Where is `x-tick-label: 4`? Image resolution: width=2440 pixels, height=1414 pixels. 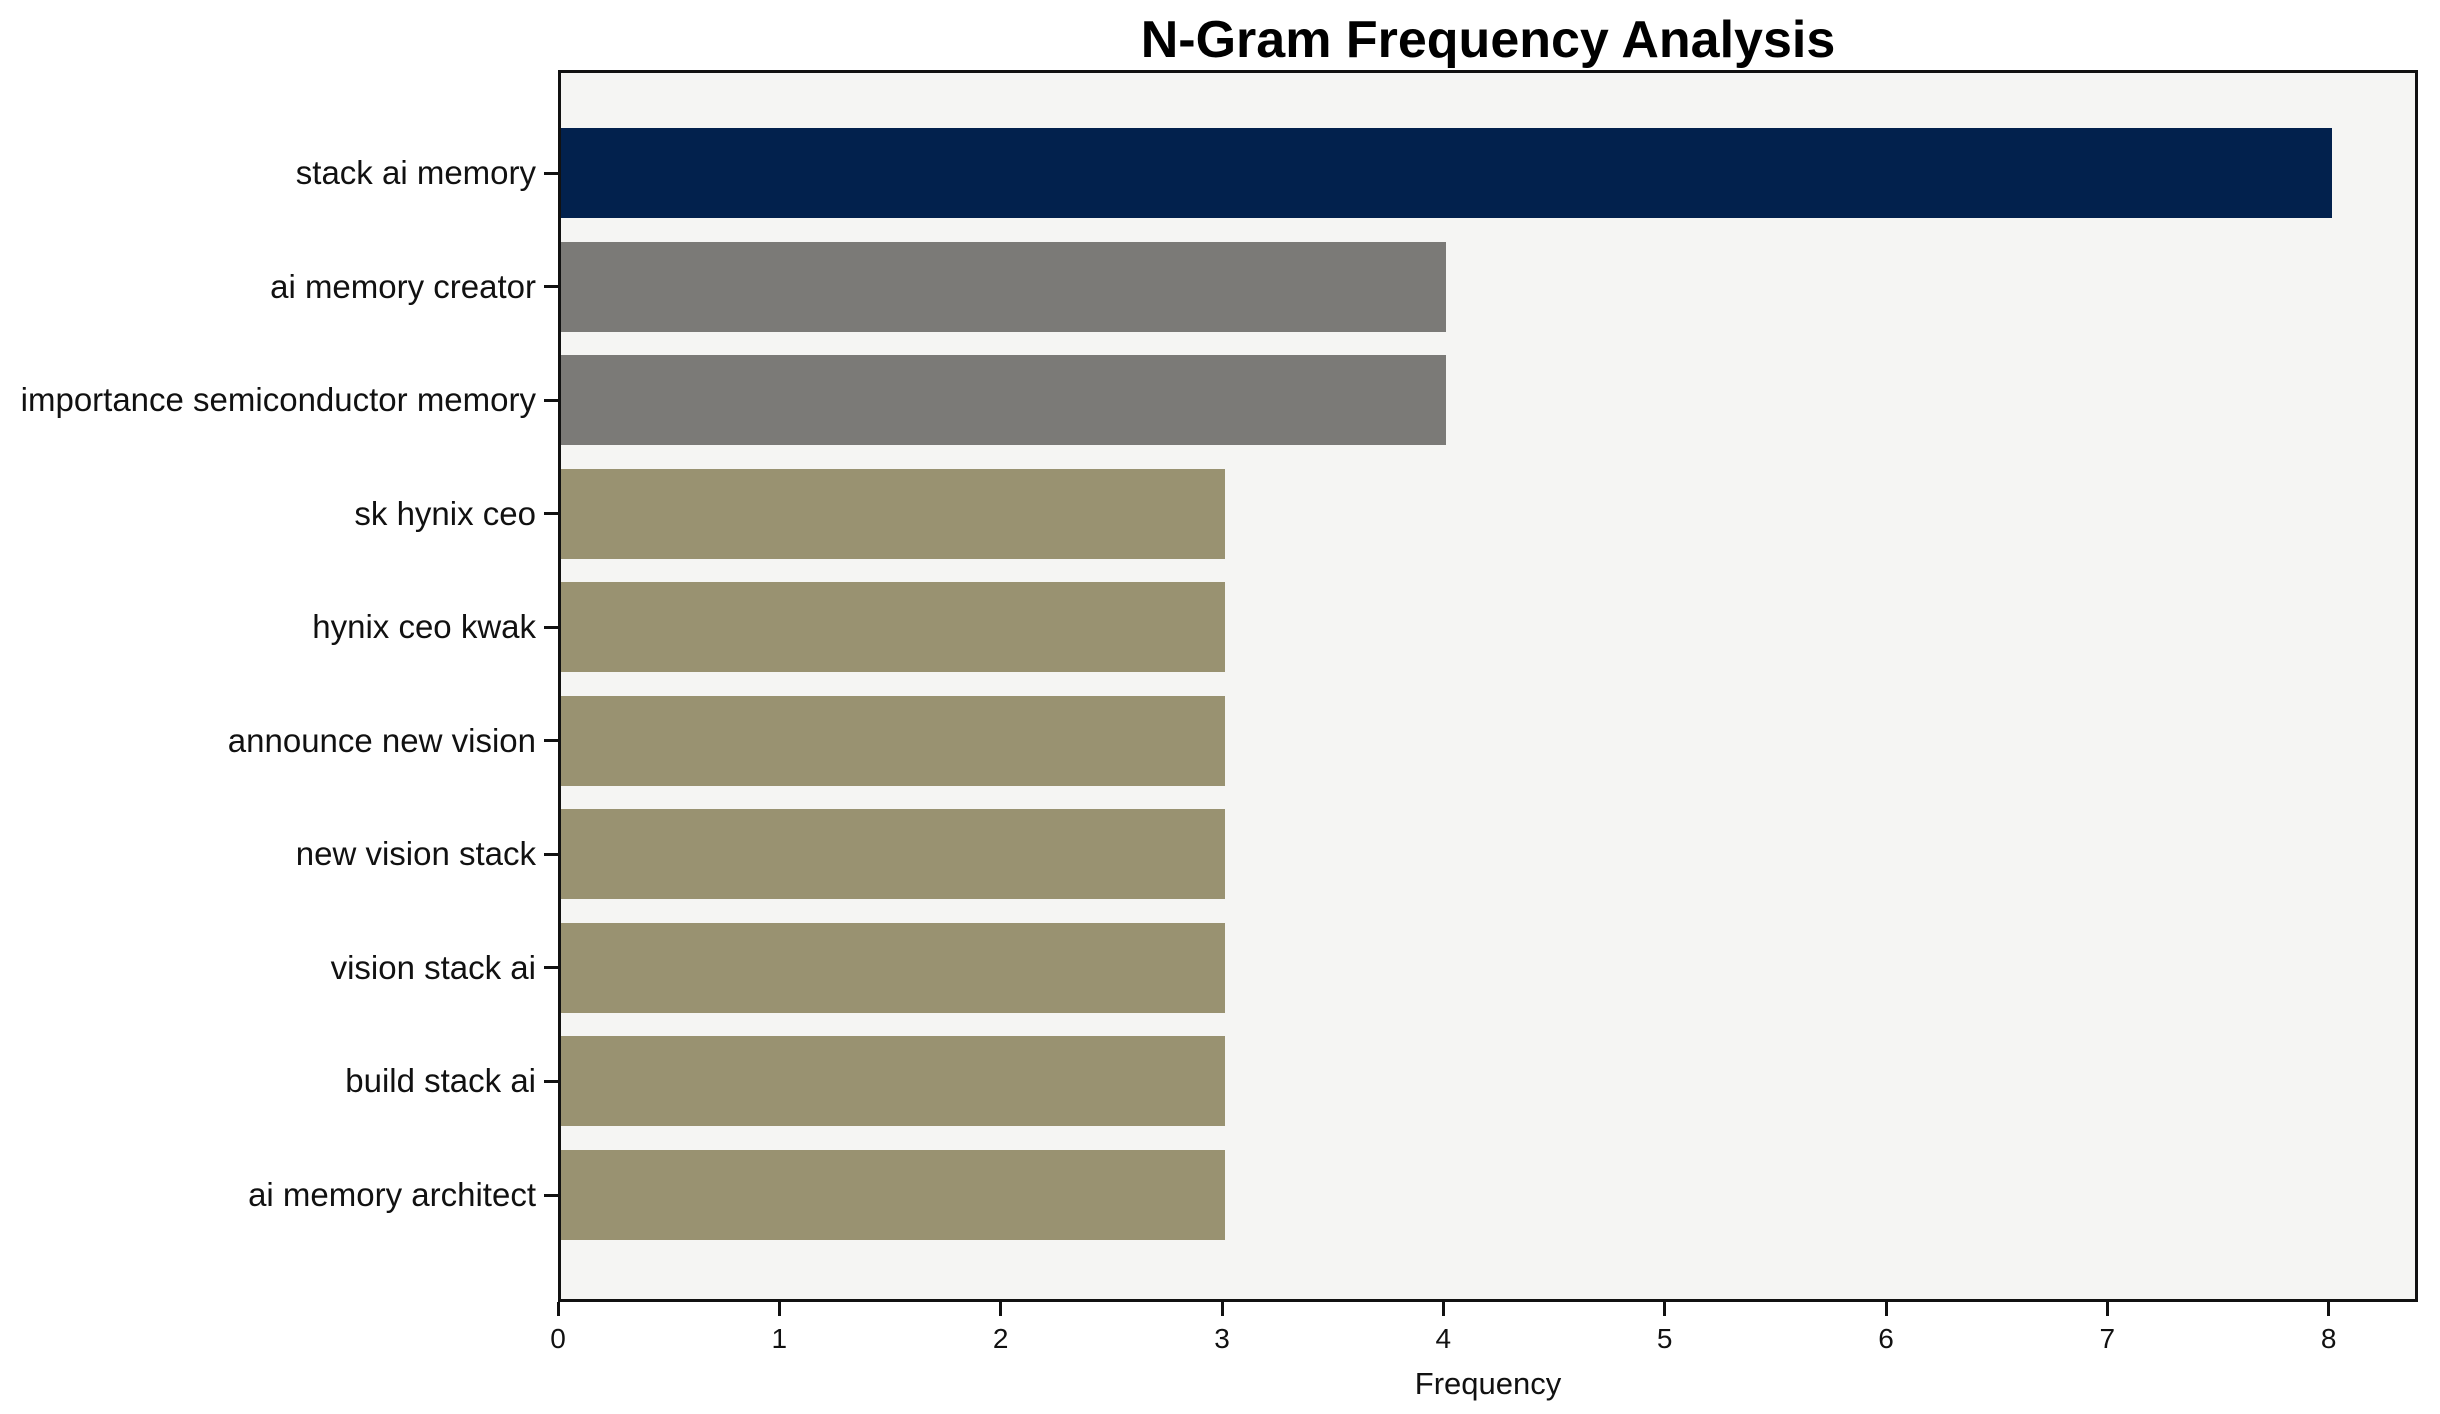 x-tick-label: 4 is located at coordinates (1443, 1338).